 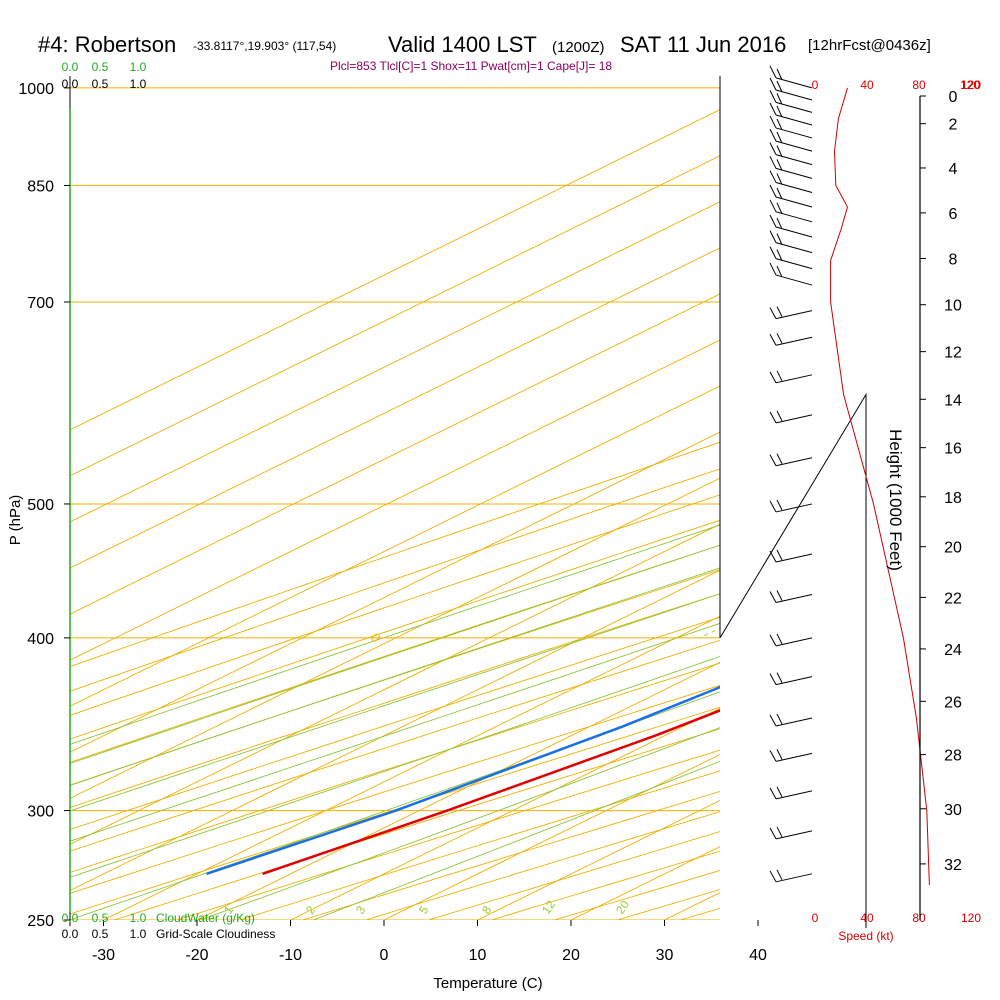 What do you see at coordinates (953, 756) in the screenshot?
I see `height-tick-label: 28` at bounding box center [953, 756].